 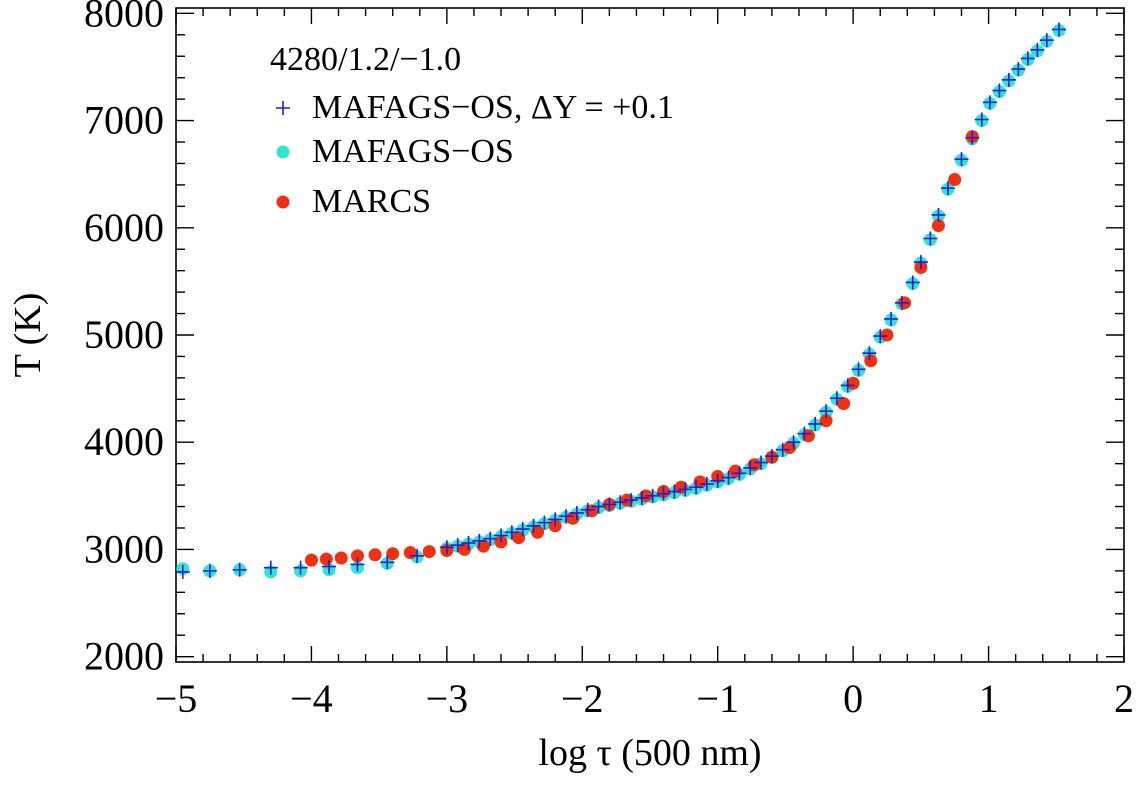 What do you see at coordinates (124, 334) in the screenshot?
I see `y-tick-label: 5000` at bounding box center [124, 334].